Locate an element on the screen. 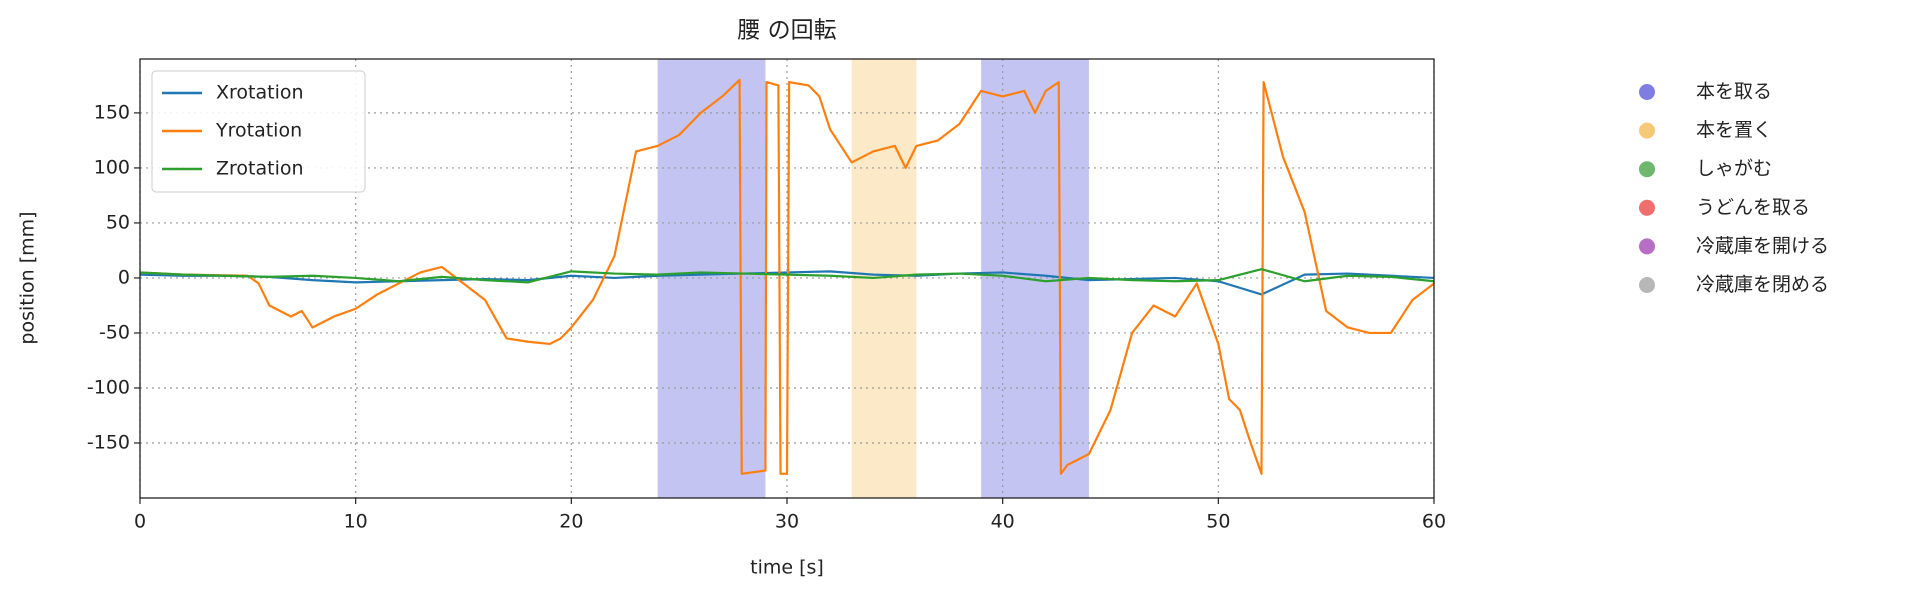 The height and width of the screenshot is (595, 1920). legend-box is located at coordinates (258, 131).